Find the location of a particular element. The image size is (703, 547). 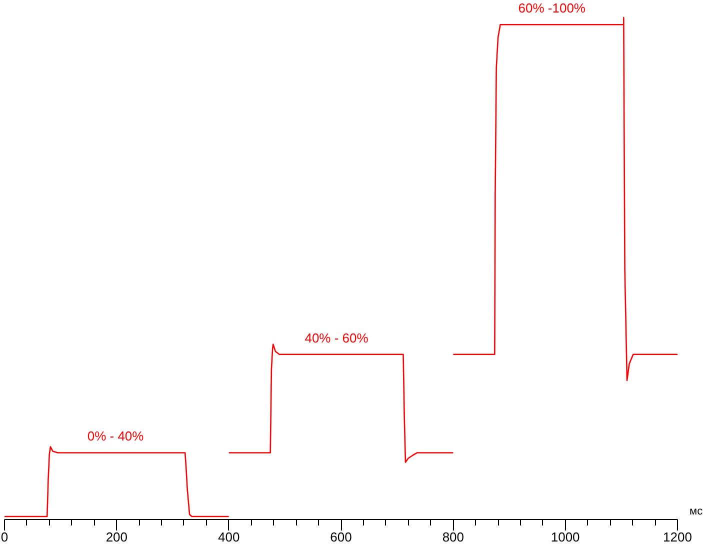

x-tick-label: 1200 is located at coordinates (677, 537).